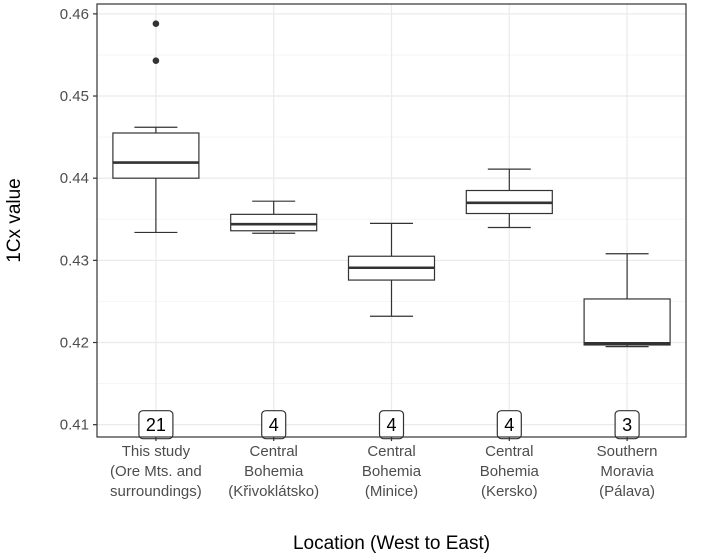 Image resolution: width=701 pixels, height=557 pixels. What do you see at coordinates (156, 491) in the screenshot?
I see `x-tick-label-line: surroundings)` at bounding box center [156, 491].